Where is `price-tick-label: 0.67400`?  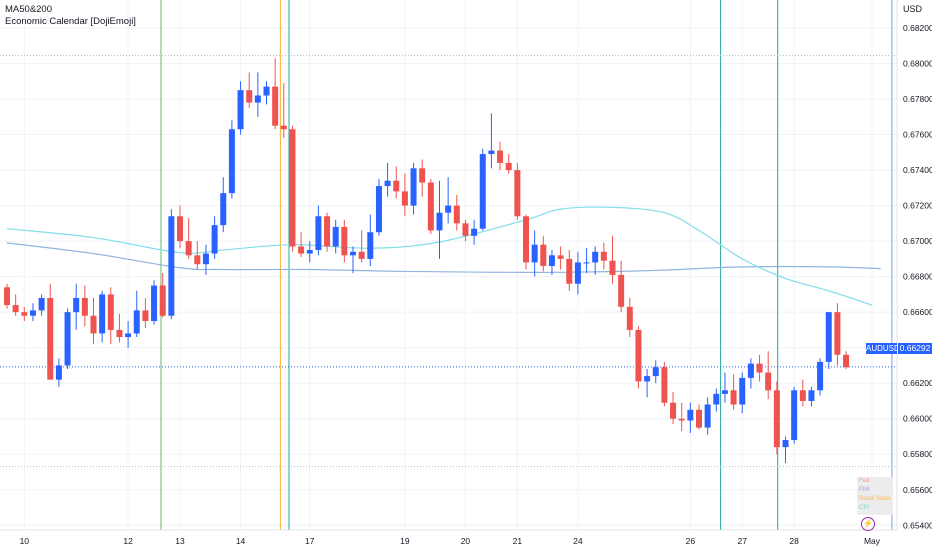
price-tick-label: 0.67400 is located at coordinates (917, 170).